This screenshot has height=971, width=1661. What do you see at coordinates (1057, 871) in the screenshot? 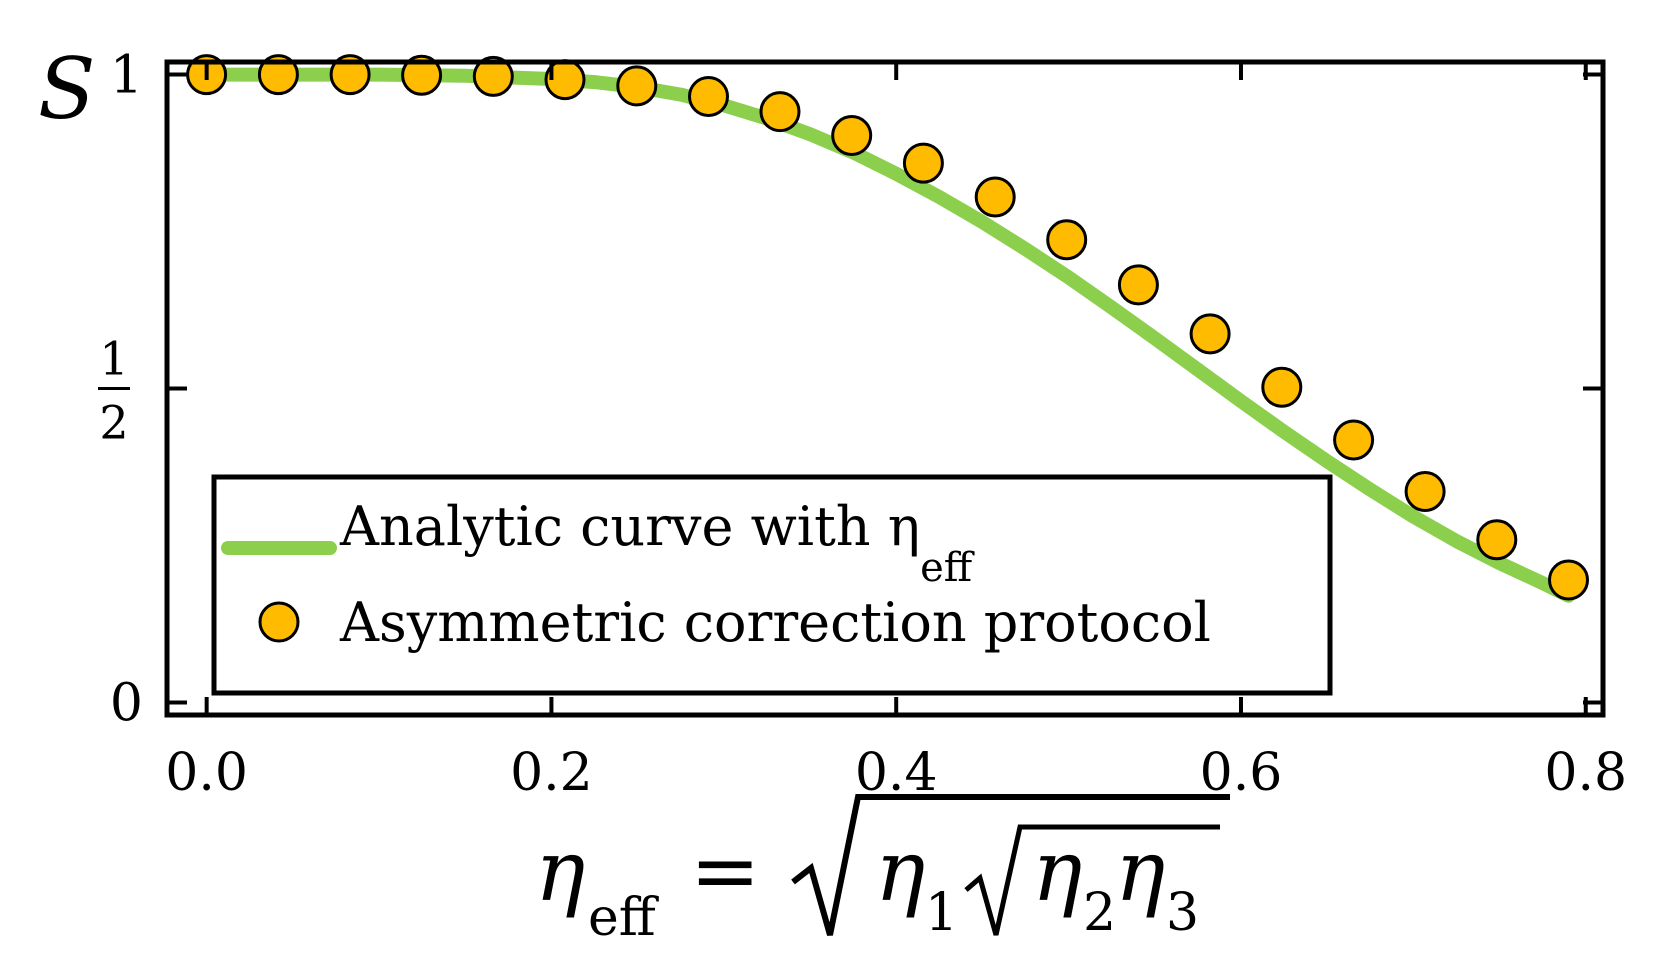
I see `x-label-eta2: η` at bounding box center [1057, 871].